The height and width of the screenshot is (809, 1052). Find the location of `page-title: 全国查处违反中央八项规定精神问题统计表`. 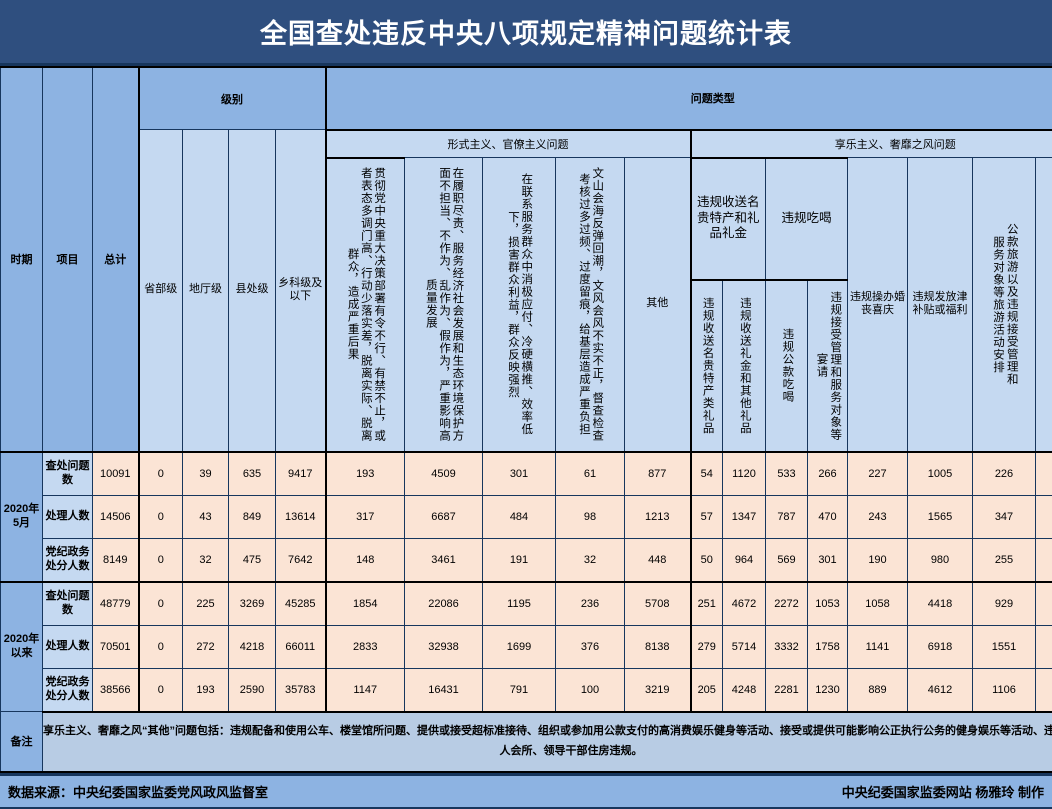

page-title: 全国查处违反中央八项规定精神问题统计表 is located at coordinates (526, 31).